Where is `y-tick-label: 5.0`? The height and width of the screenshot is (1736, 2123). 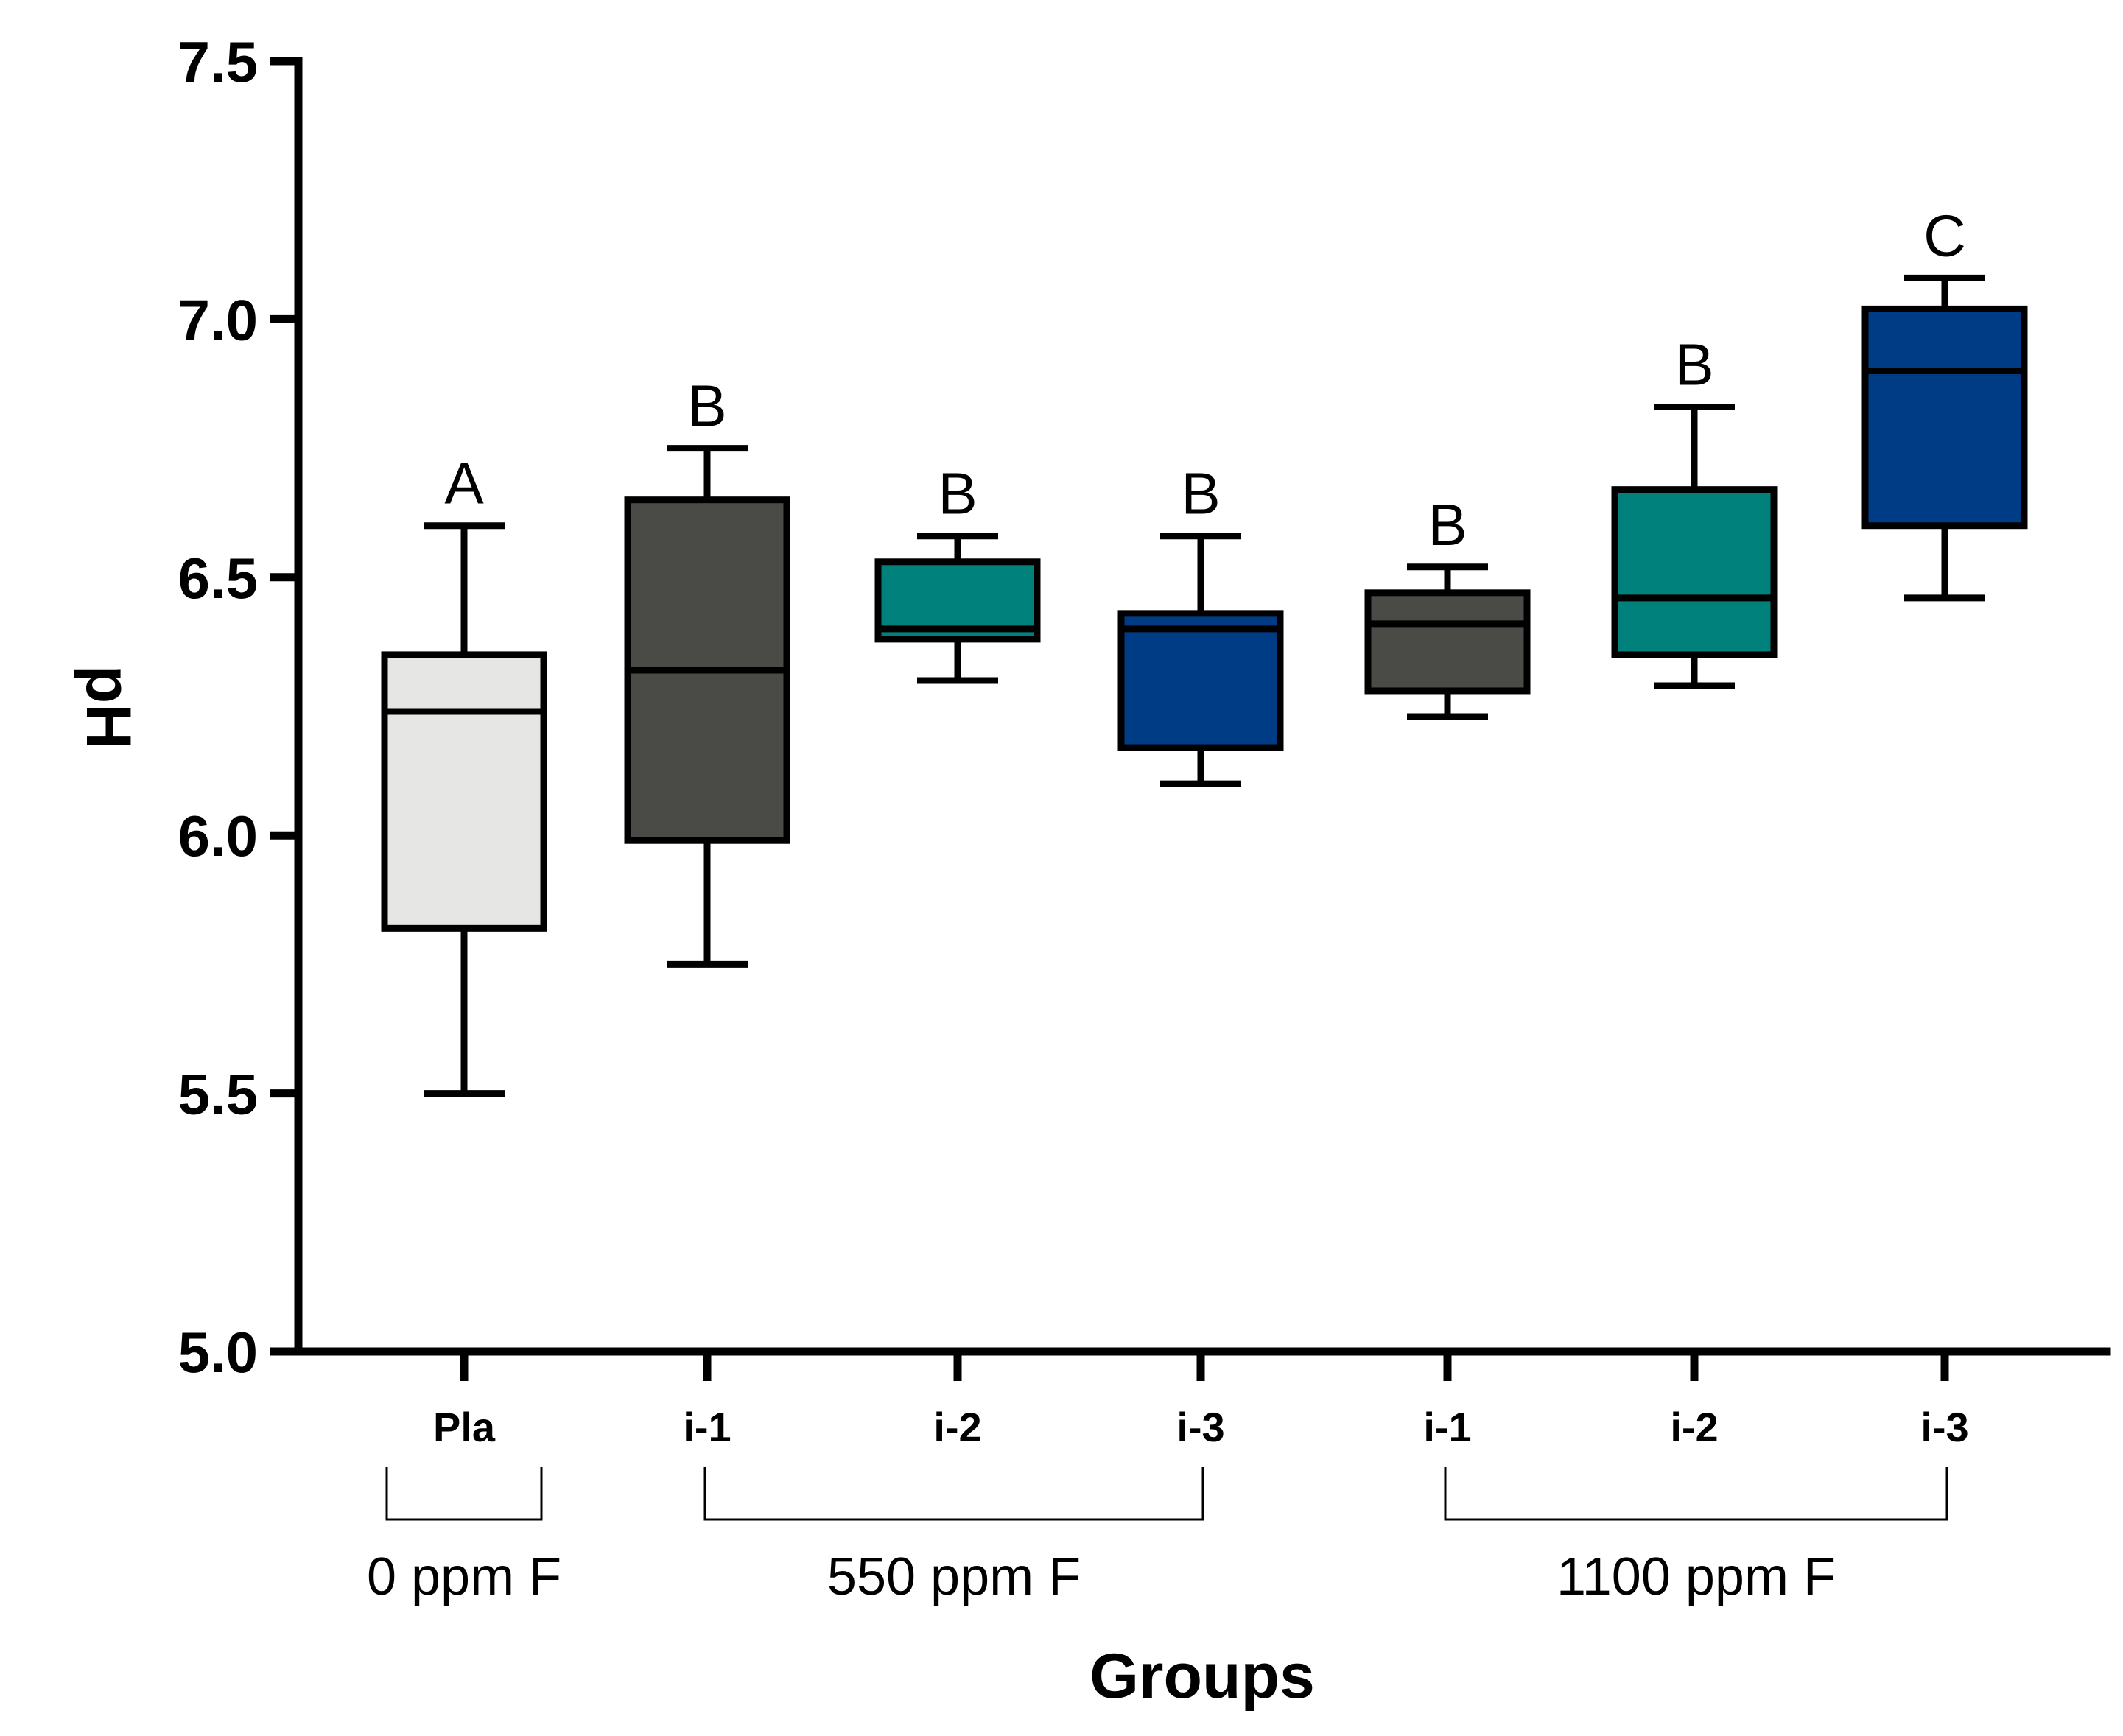
y-tick-label: 5.0 is located at coordinates (218, 1352).